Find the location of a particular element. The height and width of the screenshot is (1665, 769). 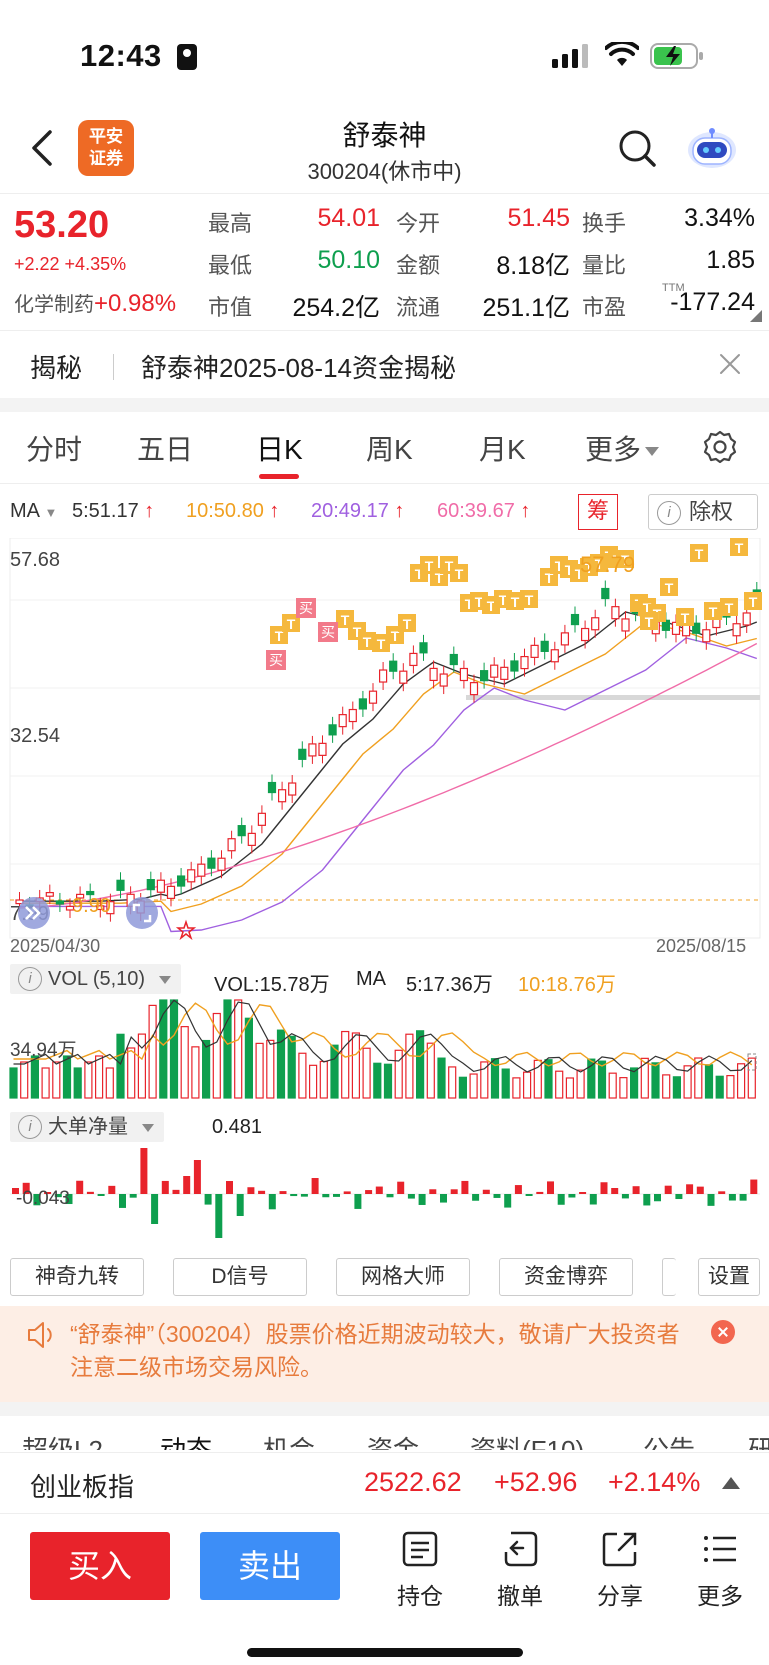

position-label: 持仓 is located at coordinates (420, 1596).